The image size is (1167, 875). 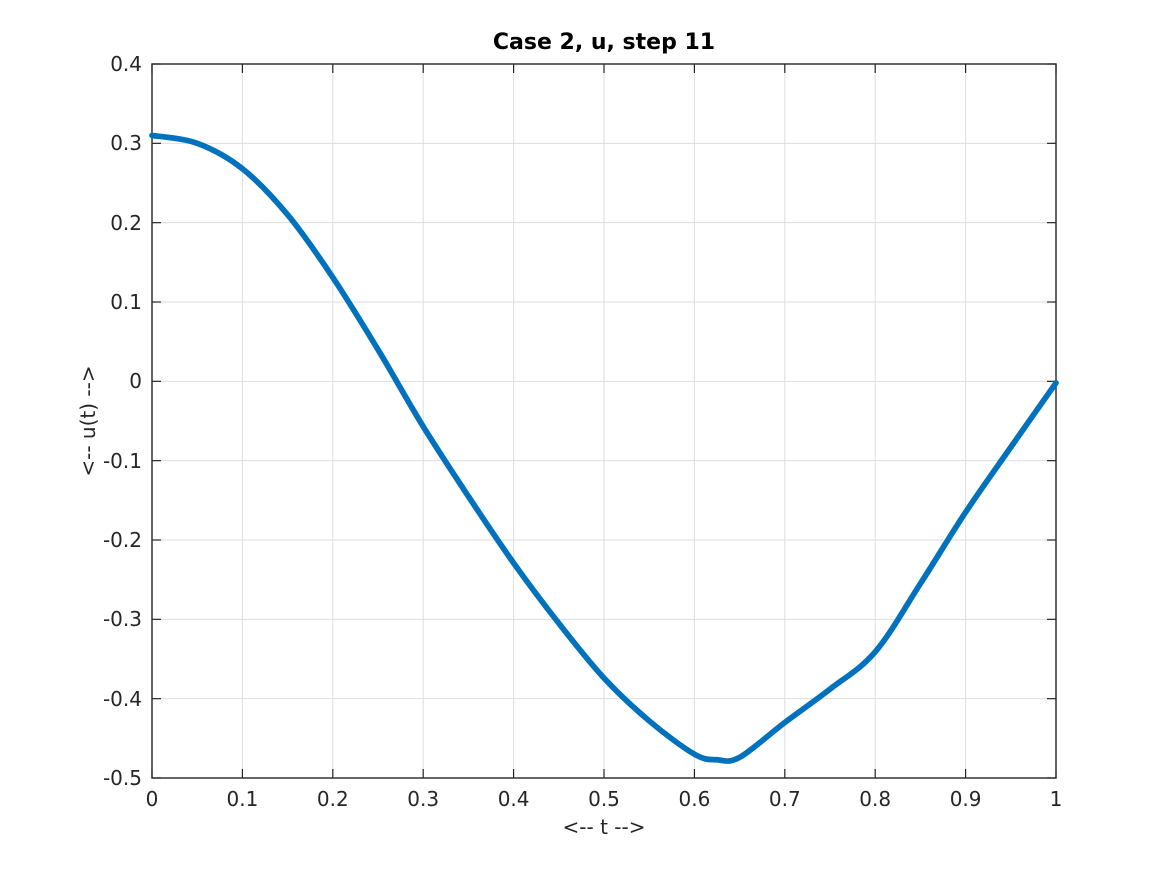 What do you see at coordinates (784, 799) in the screenshot?
I see `x-tick-label: 0.7` at bounding box center [784, 799].